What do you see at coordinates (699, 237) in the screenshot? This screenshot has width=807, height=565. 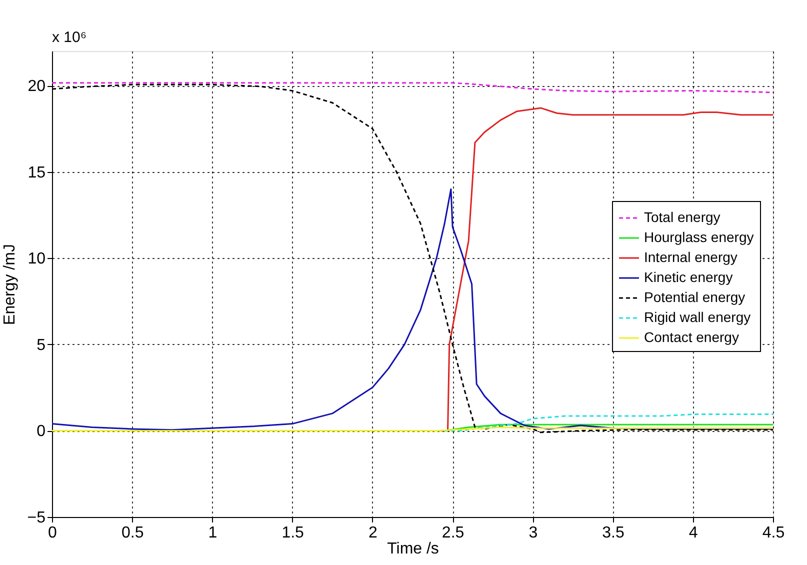 I see `legend-label: Hourglass energy` at bounding box center [699, 237].